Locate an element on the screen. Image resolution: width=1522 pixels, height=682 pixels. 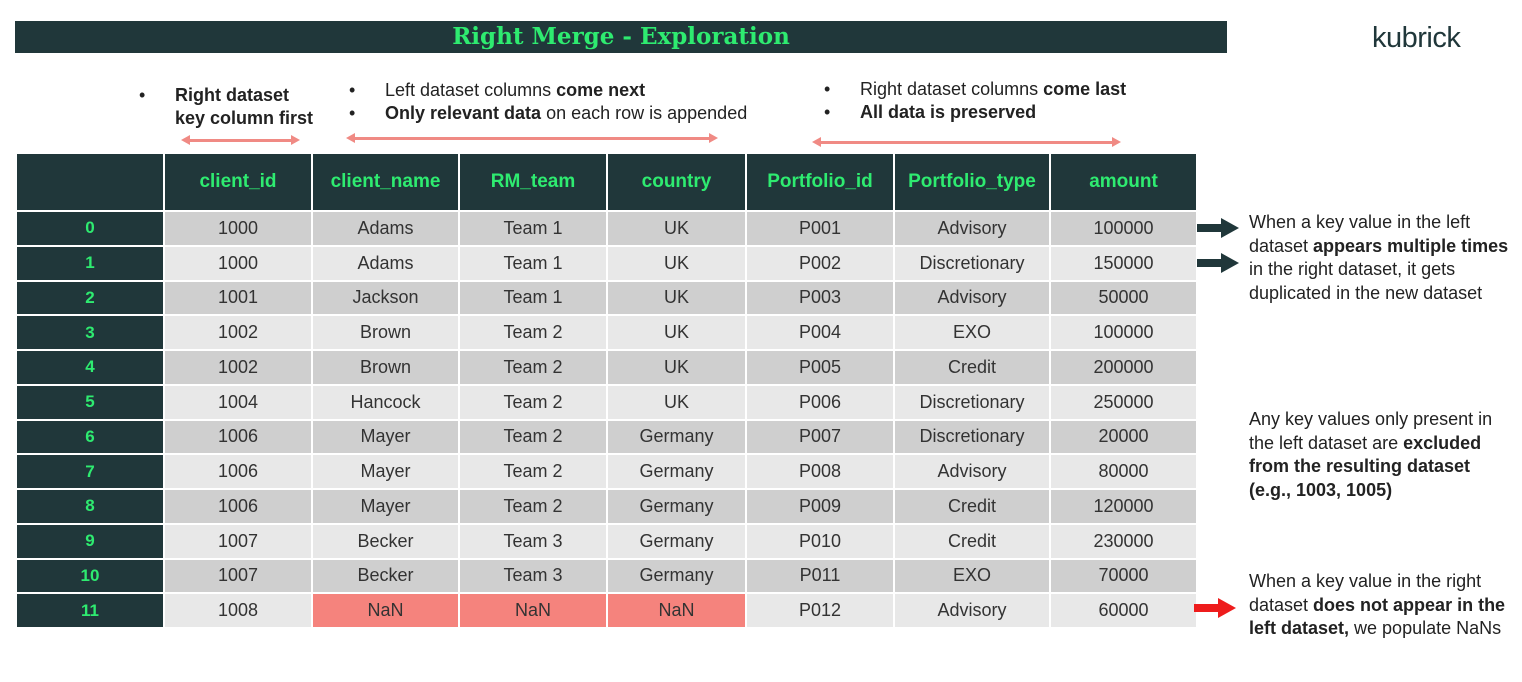
annotation-right-columns-line-1: • Right dataset columns come last is located at coordinates (975, 89).